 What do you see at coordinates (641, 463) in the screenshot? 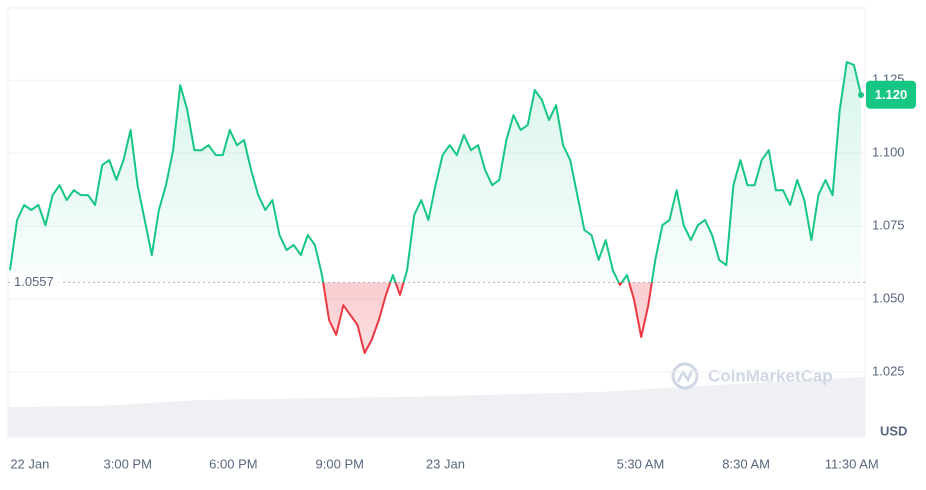
I see `x-tick-label: 5:30 AM` at bounding box center [641, 463].